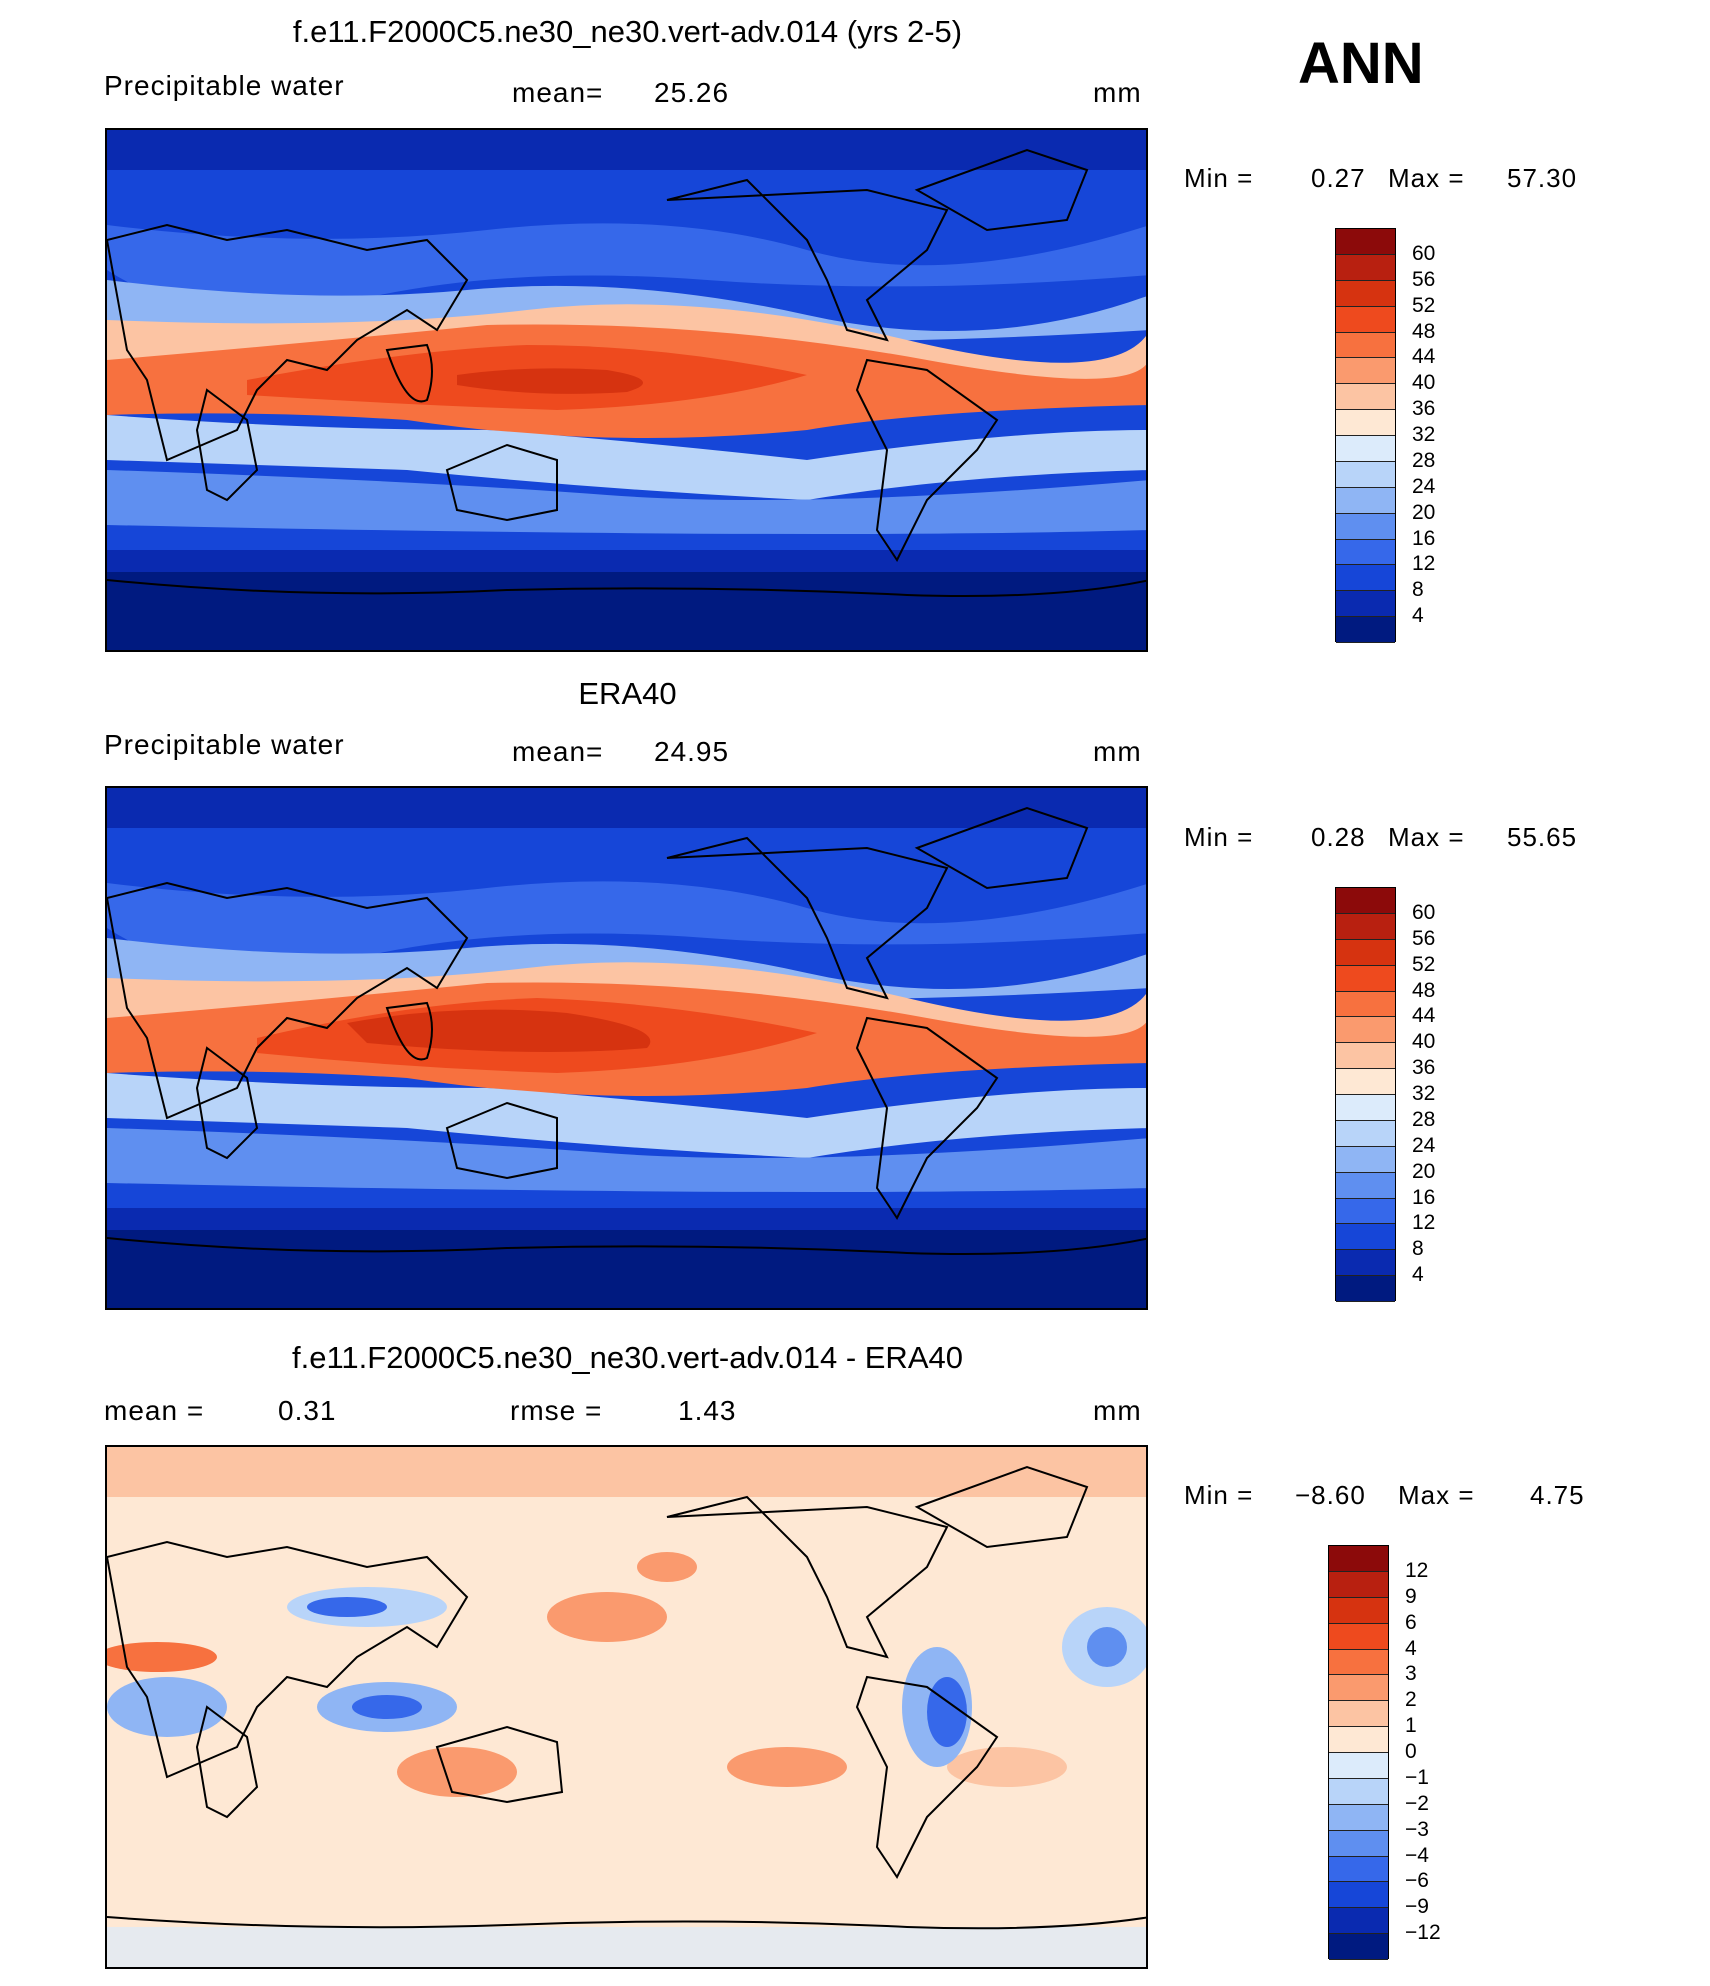 The width and height of the screenshot is (1710, 1986). Describe the element at coordinates (154, 1410) in the screenshot. I see `panel3-mean-label: mean =` at that location.